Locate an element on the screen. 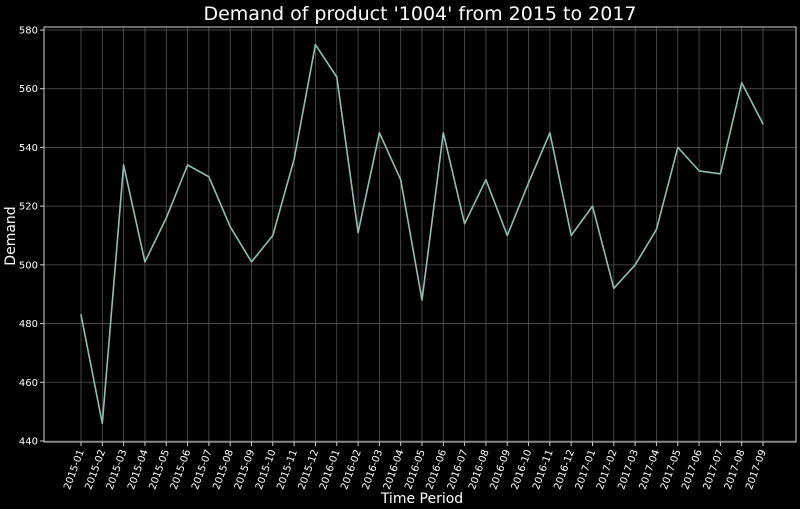 The width and height of the screenshot is (800, 509). x-tick-label: 2016-10 is located at coordinates (522, 469).